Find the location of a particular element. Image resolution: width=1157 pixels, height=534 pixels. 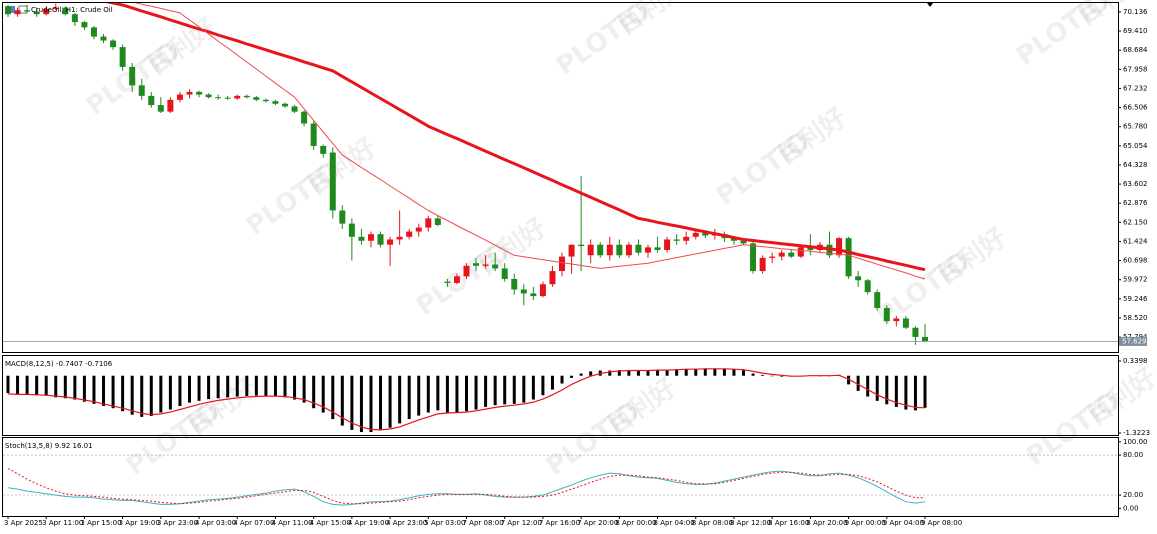

last-price-label: 57.629 is located at coordinates (1134, 341).